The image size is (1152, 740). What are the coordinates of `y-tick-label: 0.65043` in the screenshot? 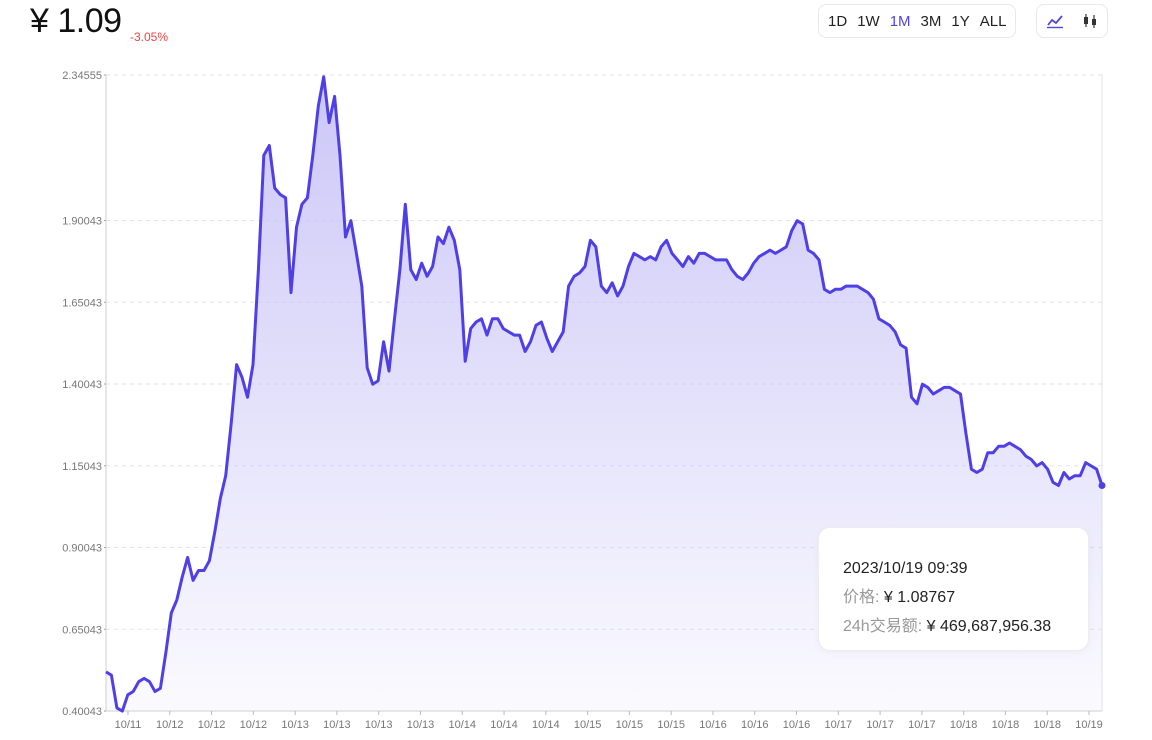 It's located at (82, 630).